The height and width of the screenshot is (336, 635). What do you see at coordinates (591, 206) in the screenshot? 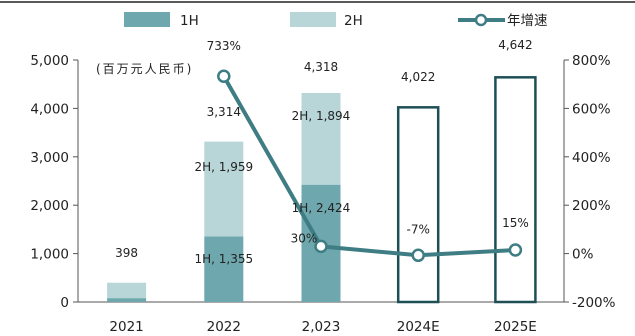
I see `right-axis-tick-label: 200%` at bounding box center [591, 206].